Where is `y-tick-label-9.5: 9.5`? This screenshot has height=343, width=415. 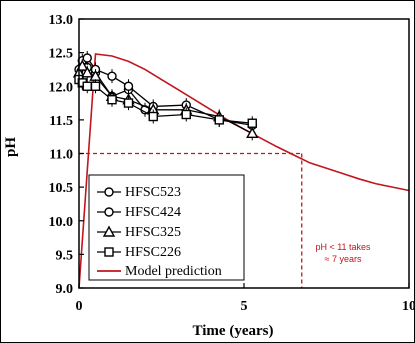
y-tick-label-9.5: 9.5 is located at coordinates (65, 255).